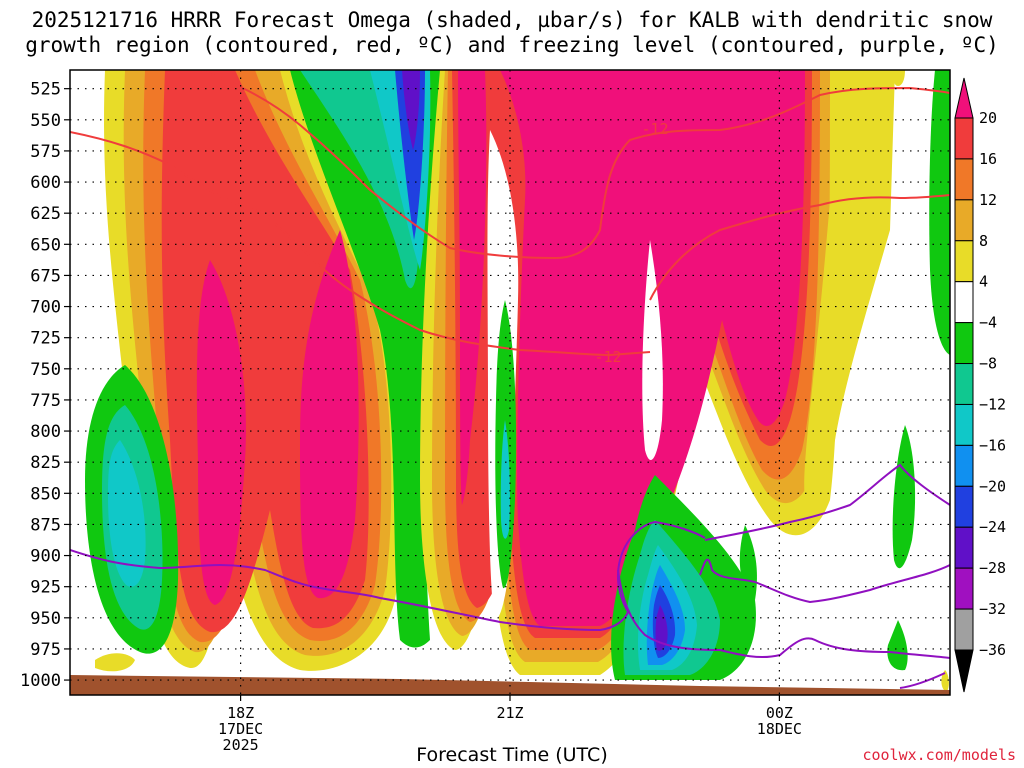  Describe the element at coordinates (897, 645) in the screenshot. I see `omega-neg-right-low` at that location.